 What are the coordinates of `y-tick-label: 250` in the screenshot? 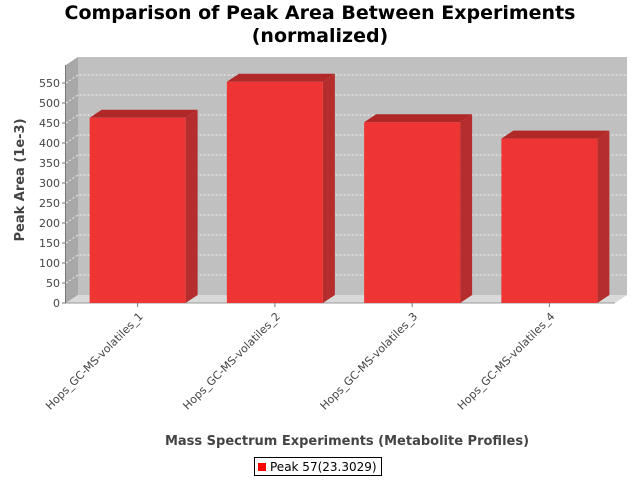 It's located at (49, 203).